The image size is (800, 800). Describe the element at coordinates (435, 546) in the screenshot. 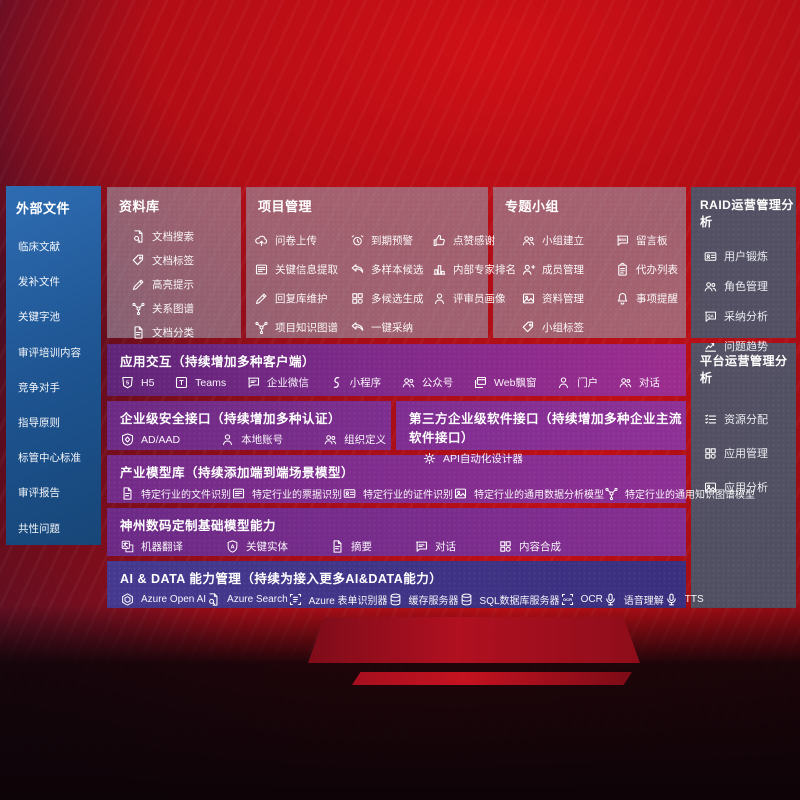

I see `chat-dialog-item: 对话` at that location.